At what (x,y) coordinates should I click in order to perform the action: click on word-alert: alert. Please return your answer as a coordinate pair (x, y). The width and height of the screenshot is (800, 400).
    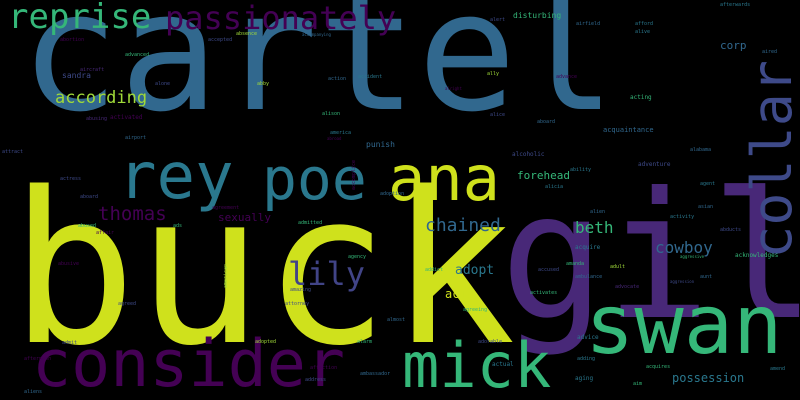
    Looking at the image, I should click on (498, 20).